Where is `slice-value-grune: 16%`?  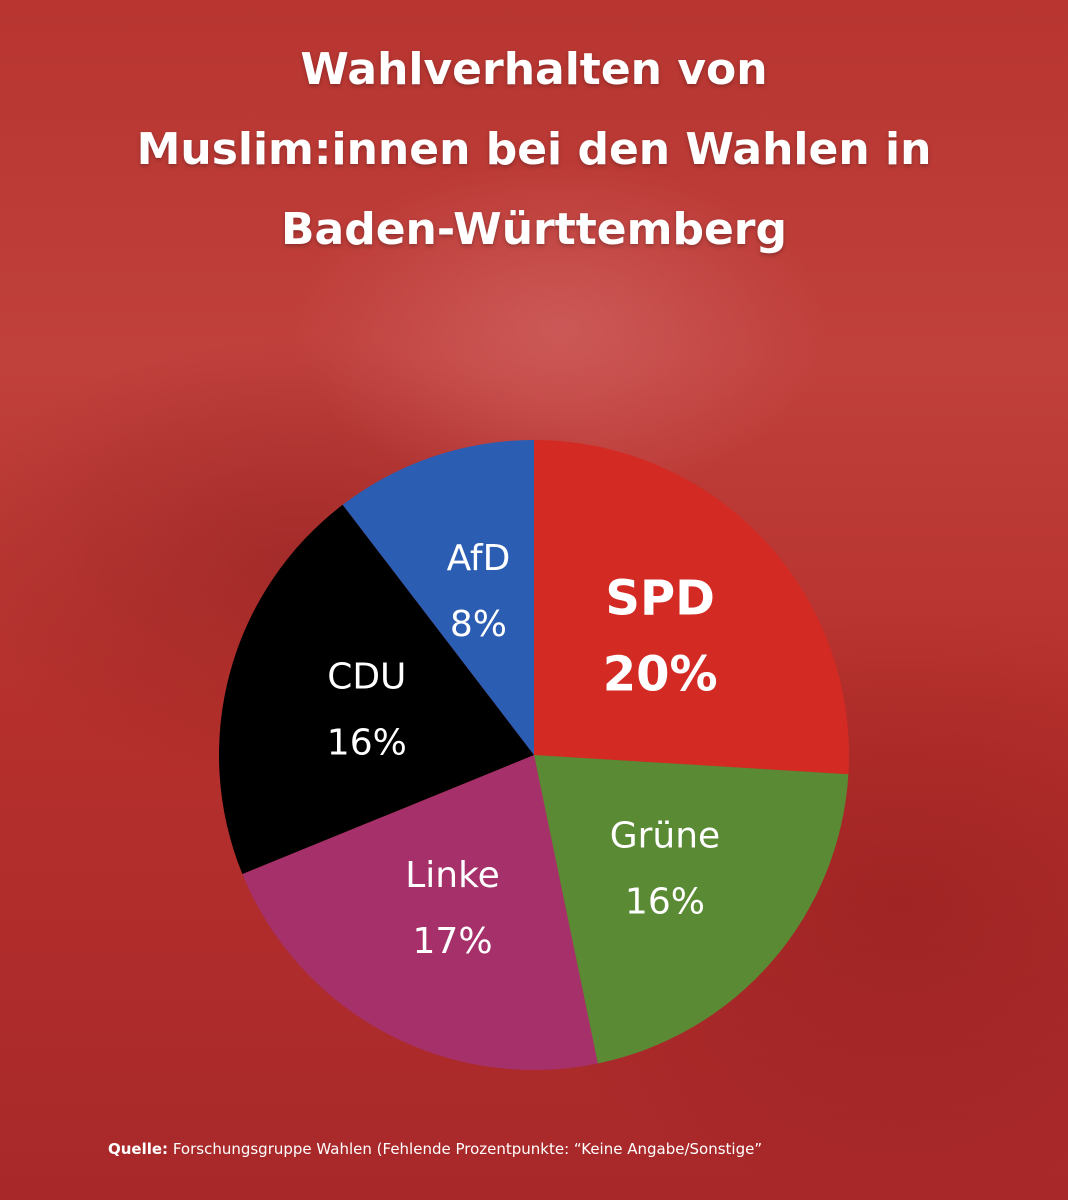 slice-value-grune: 16% is located at coordinates (665, 901).